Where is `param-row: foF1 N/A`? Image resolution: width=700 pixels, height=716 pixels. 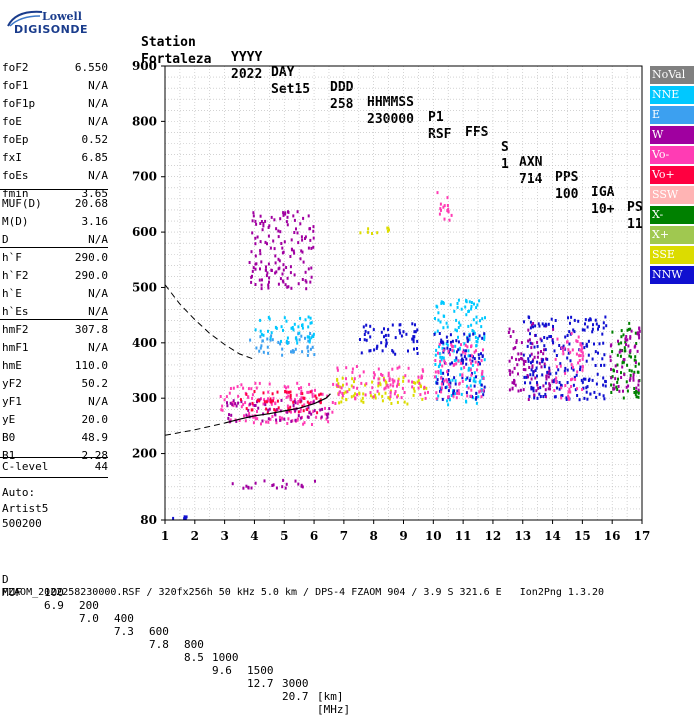
param-row: foF1 N/A is located at coordinates (55, 86).